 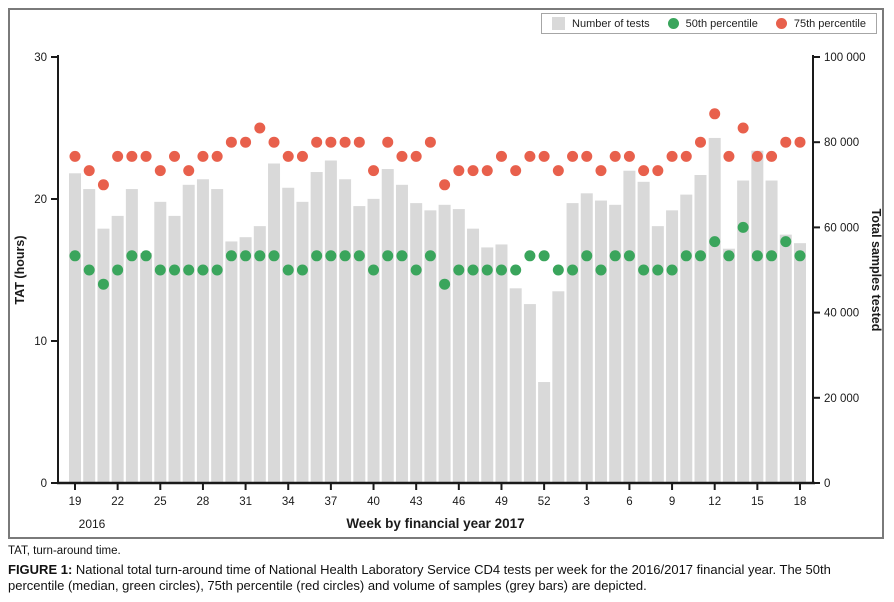 What do you see at coordinates (845, 58) in the screenshot?
I see `right-axis-tick-label: 100 000` at bounding box center [845, 58].